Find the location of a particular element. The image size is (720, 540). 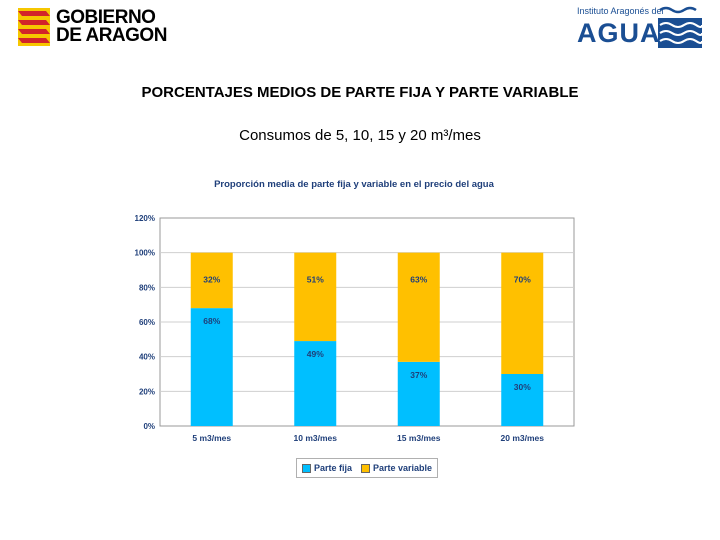

instituto-agua-logo: Instituto Aragonés del AGUA is located at coordinates (639, 26).